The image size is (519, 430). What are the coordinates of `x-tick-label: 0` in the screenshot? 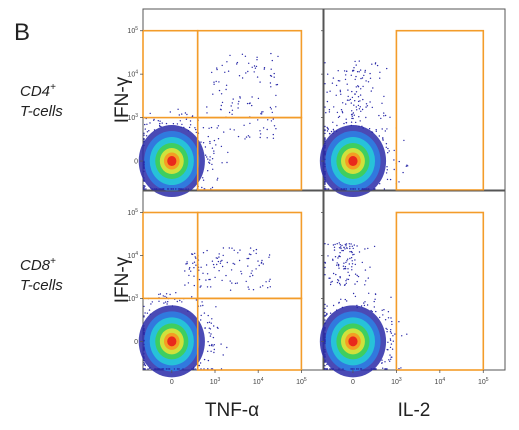 It's located at (172, 382).